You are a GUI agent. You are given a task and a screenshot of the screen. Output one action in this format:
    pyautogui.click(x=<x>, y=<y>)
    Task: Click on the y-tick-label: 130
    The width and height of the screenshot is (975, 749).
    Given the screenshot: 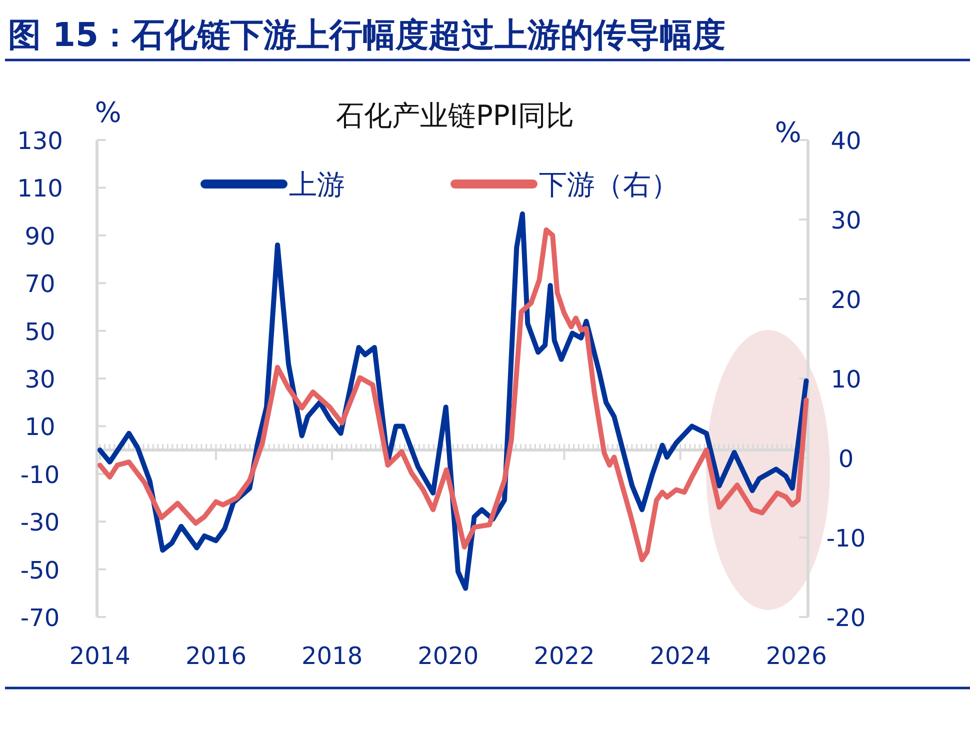 What is the action you would take?
    pyautogui.click(x=40, y=141)
    